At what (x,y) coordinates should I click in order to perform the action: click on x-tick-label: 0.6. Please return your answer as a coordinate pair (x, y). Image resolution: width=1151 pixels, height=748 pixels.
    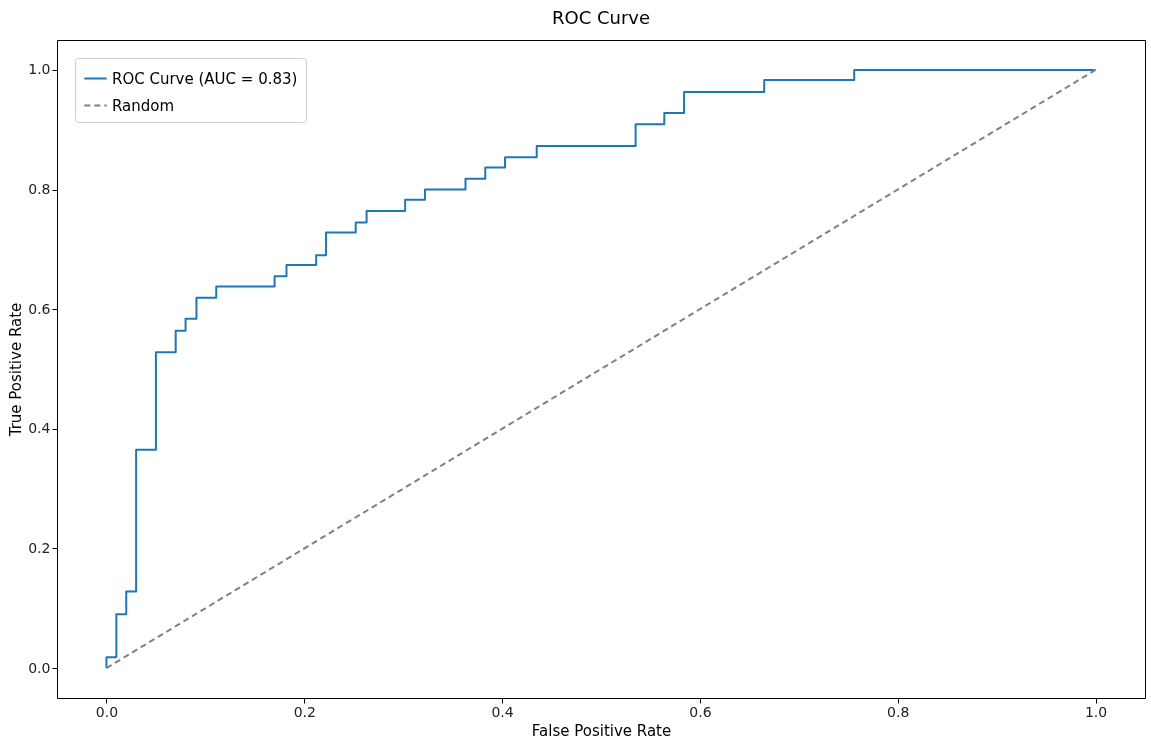
    Looking at the image, I should click on (700, 711).